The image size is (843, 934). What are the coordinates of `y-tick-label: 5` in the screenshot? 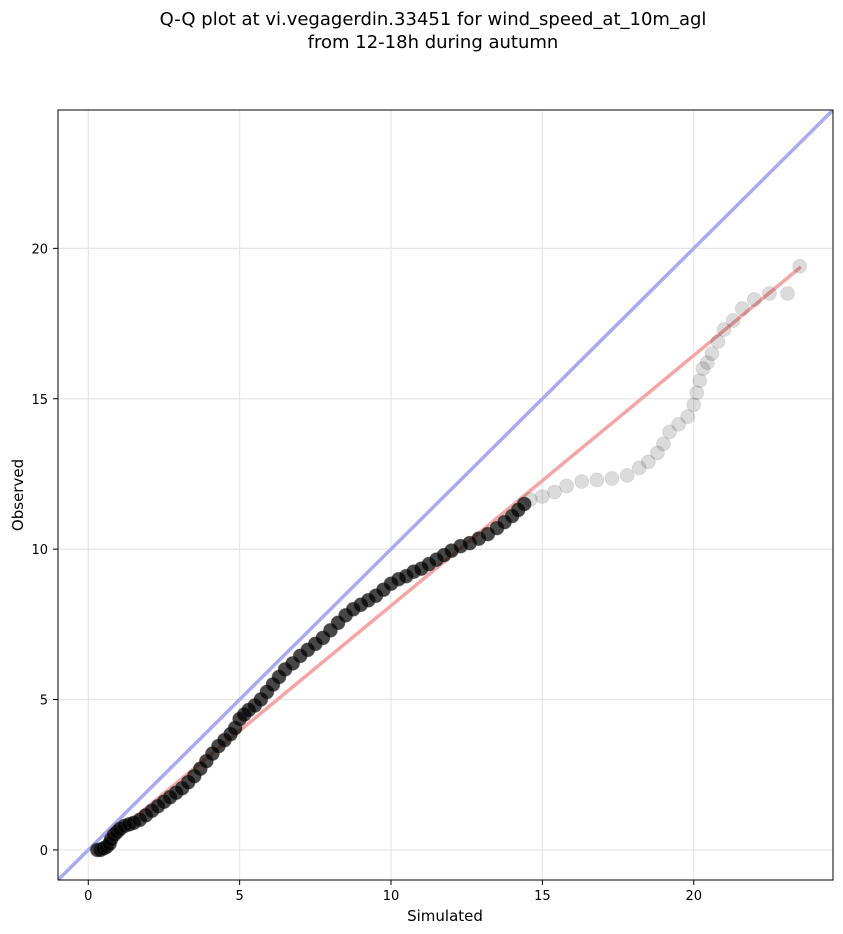 It's located at (44, 701).